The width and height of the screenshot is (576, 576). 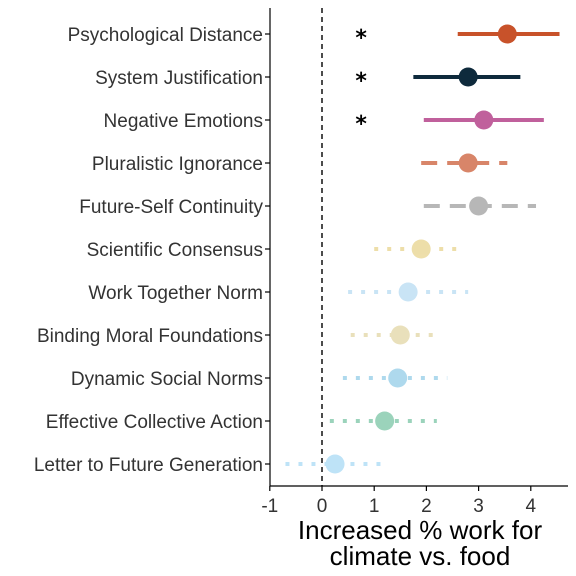 What do you see at coordinates (165, 35) in the screenshot?
I see `category-label: Psychological Distance` at bounding box center [165, 35].